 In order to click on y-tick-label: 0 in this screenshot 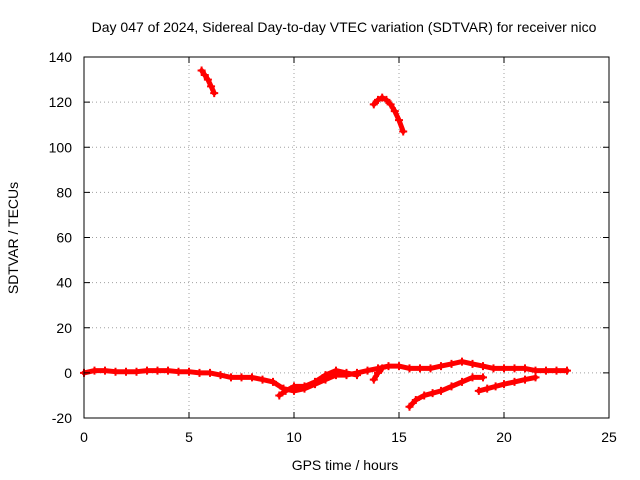, I will do `click(68, 373)`.